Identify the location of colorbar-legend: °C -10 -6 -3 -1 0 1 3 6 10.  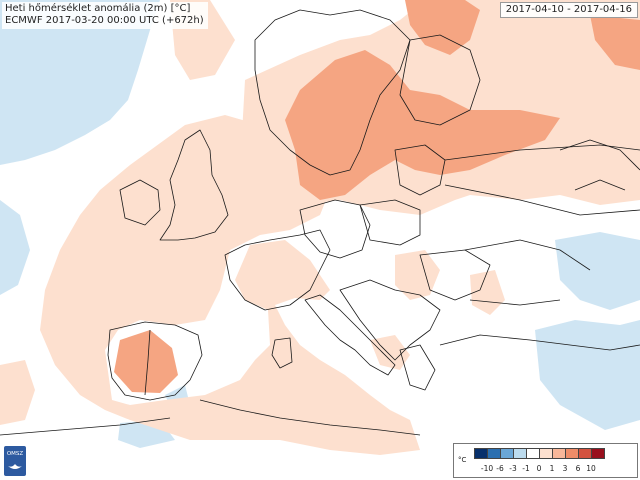
(545, 460).